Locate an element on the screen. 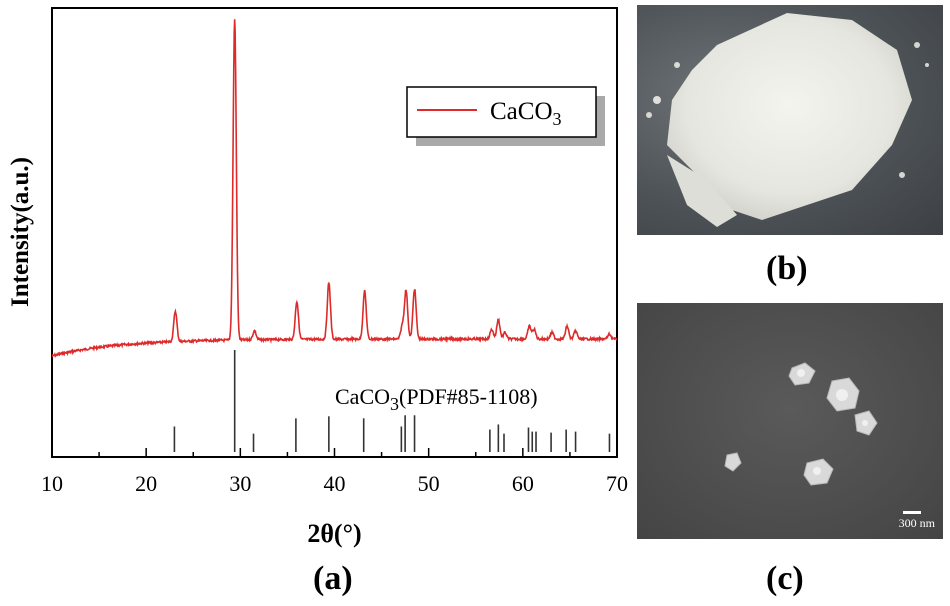 This screenshot has height=606, width=950. panel-label-c: (c) is located at coordinates (785, 578).